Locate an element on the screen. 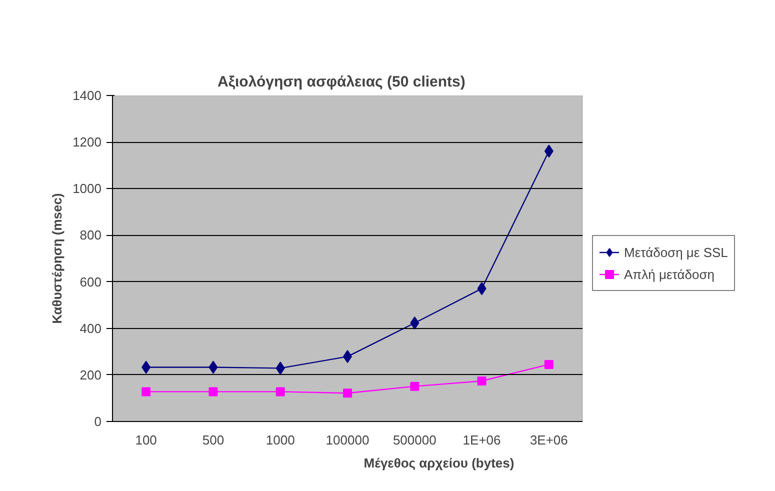 Image resolution: width=775 pixels, height=491 pixels. y-tick-label: 1400 is located at coordinates (87, 95).